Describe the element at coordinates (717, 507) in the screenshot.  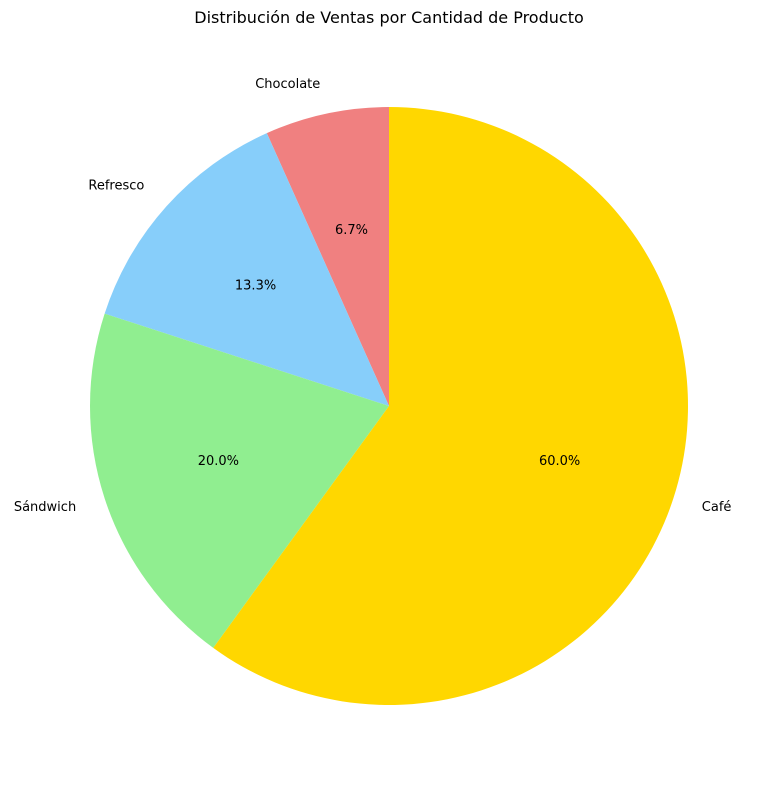
I see `slice-label-4: Café` at that location.